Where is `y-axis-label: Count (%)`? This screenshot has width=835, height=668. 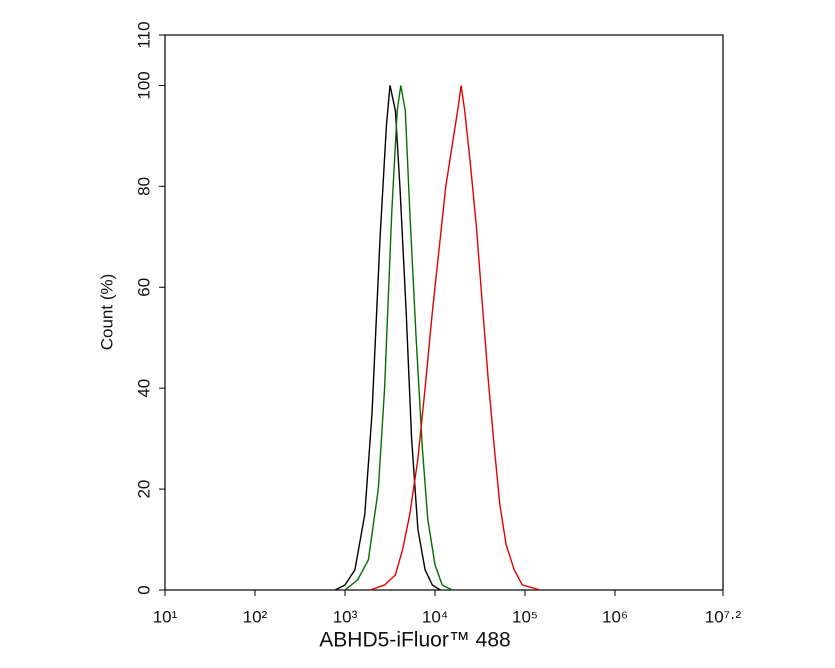
y-axis-label: Count (%) is located at coordinates (106, 312).